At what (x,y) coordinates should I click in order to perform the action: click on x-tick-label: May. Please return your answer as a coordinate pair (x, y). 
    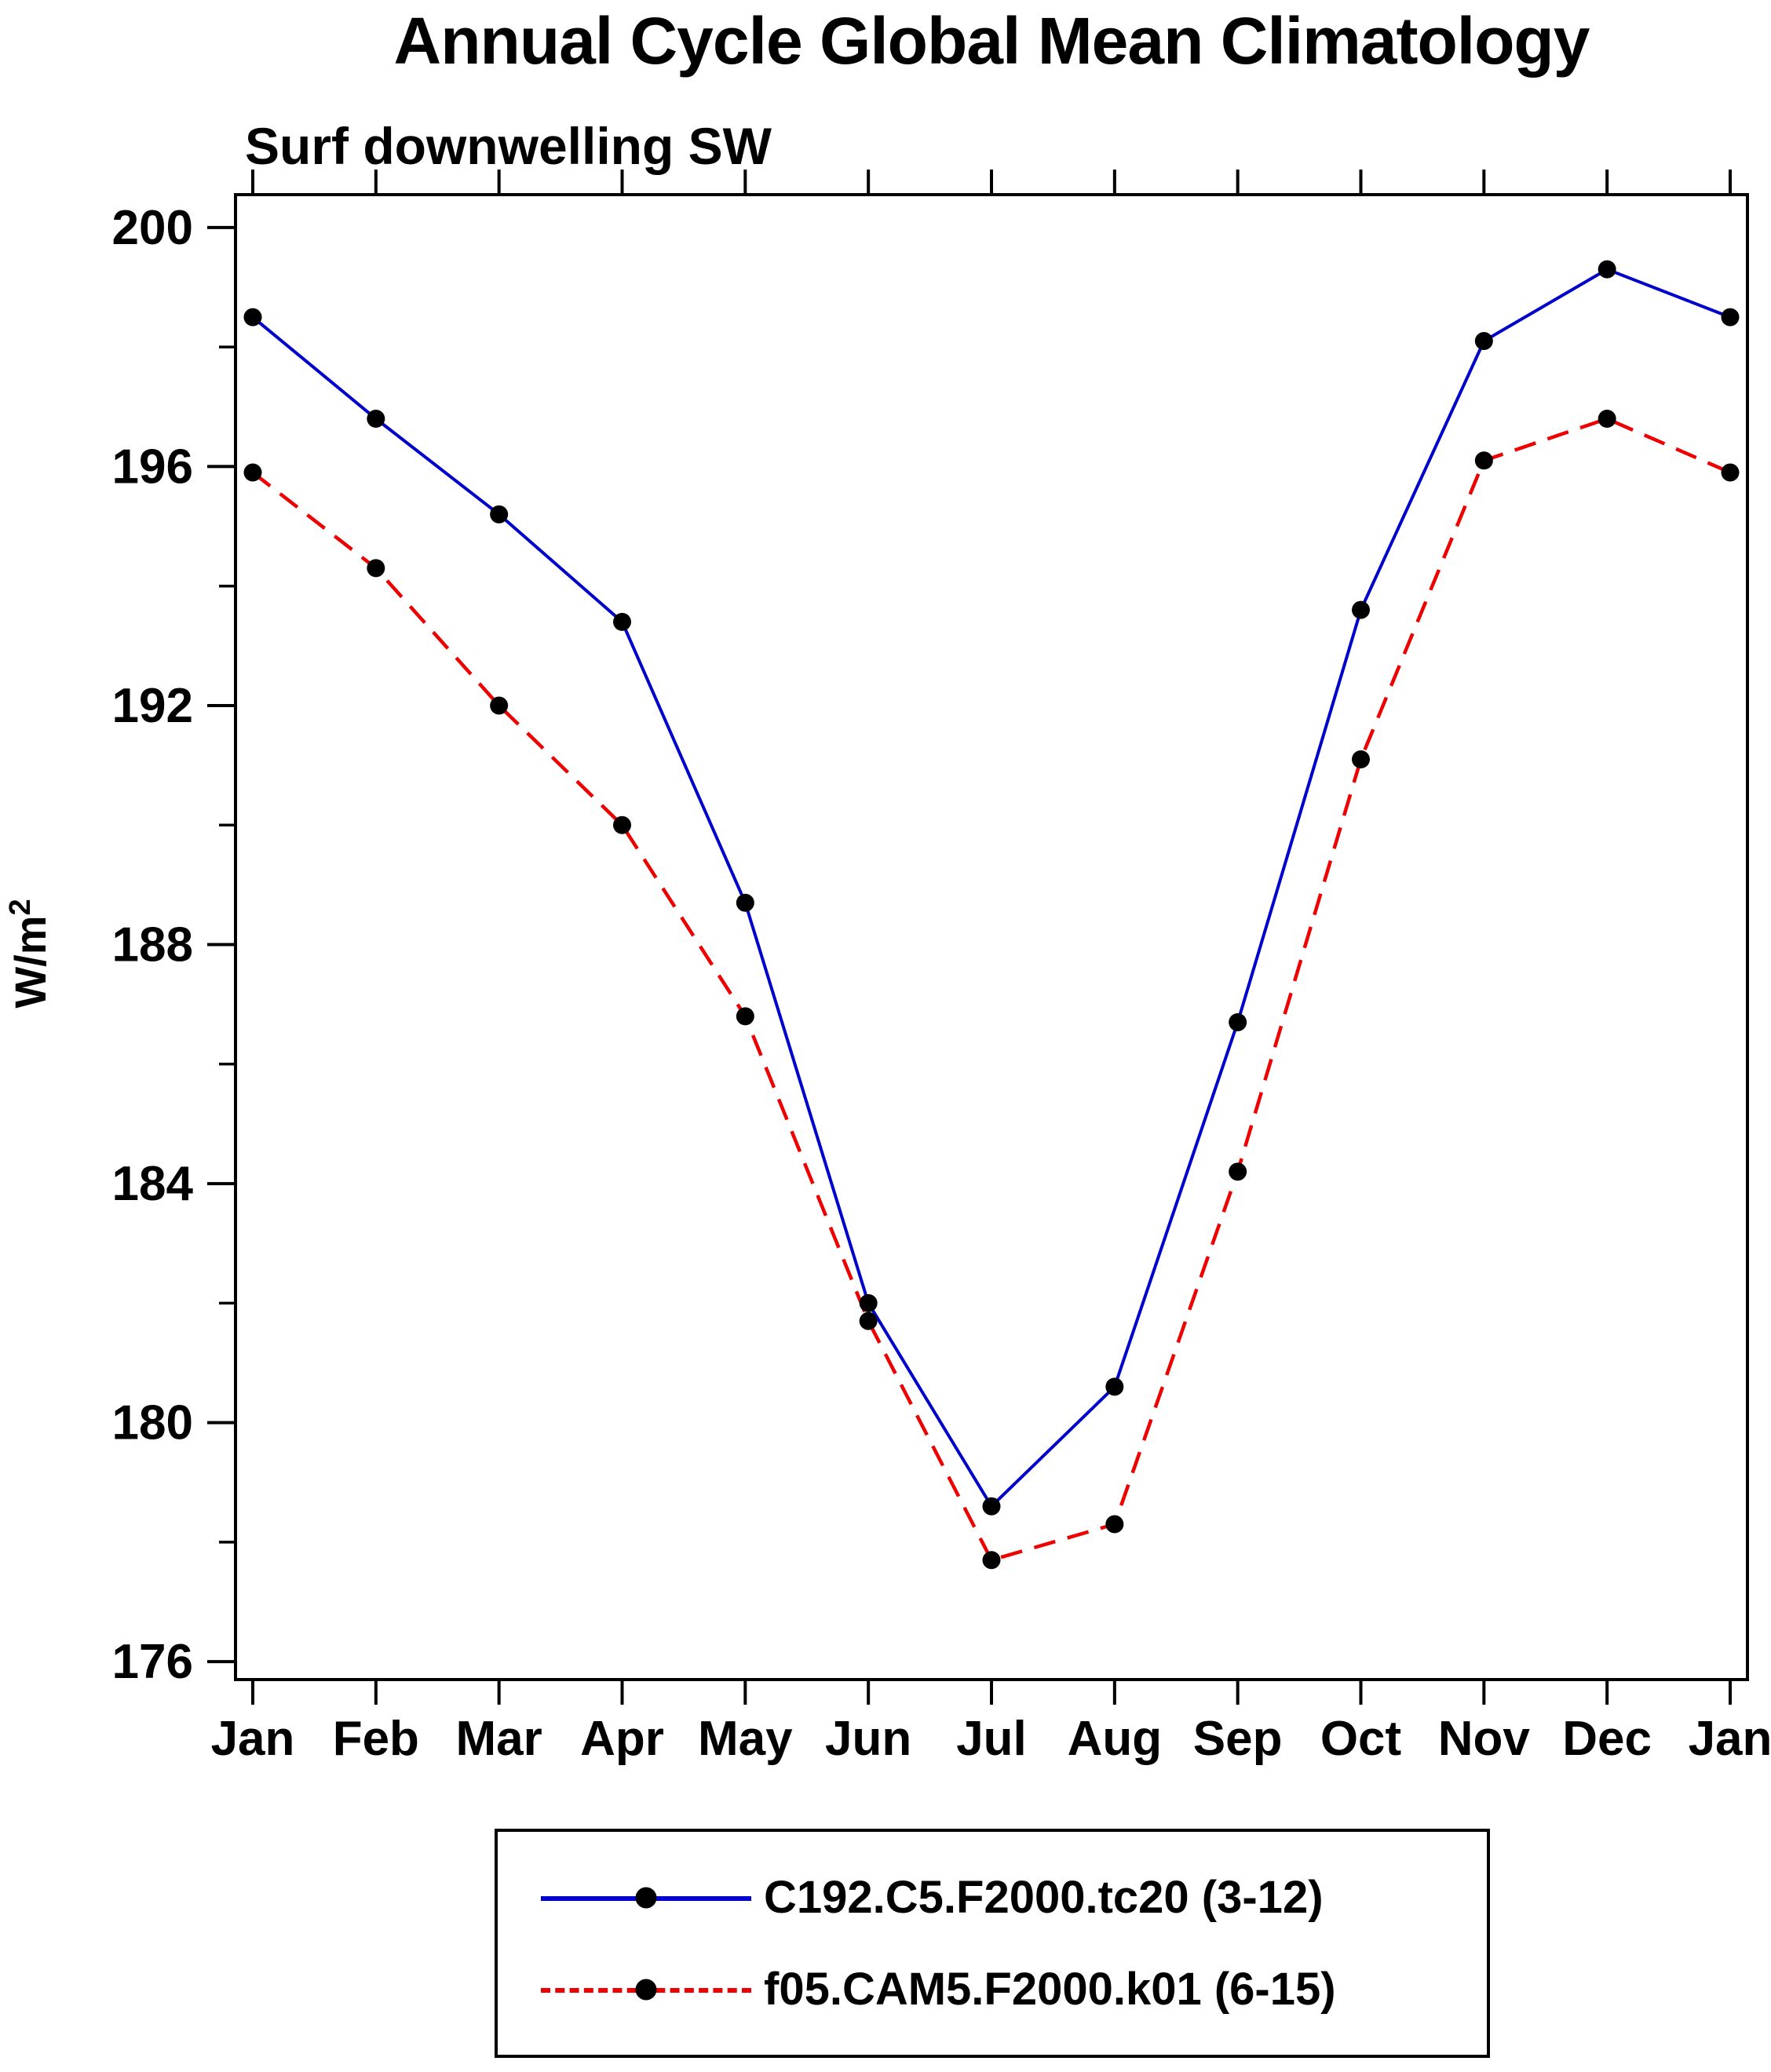
    Looking at the image, I should click on (745, 1739).